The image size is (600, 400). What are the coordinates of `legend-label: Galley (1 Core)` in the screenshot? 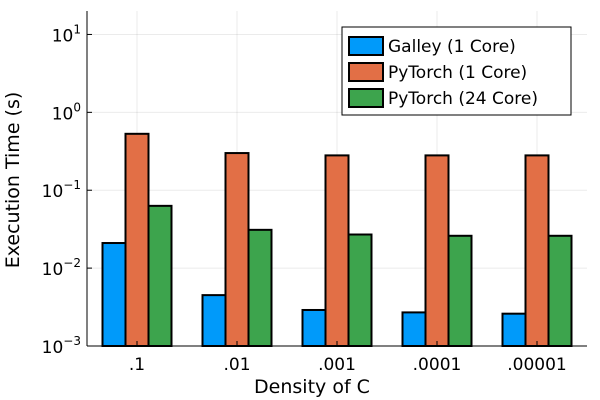 It's located at (452, 47).